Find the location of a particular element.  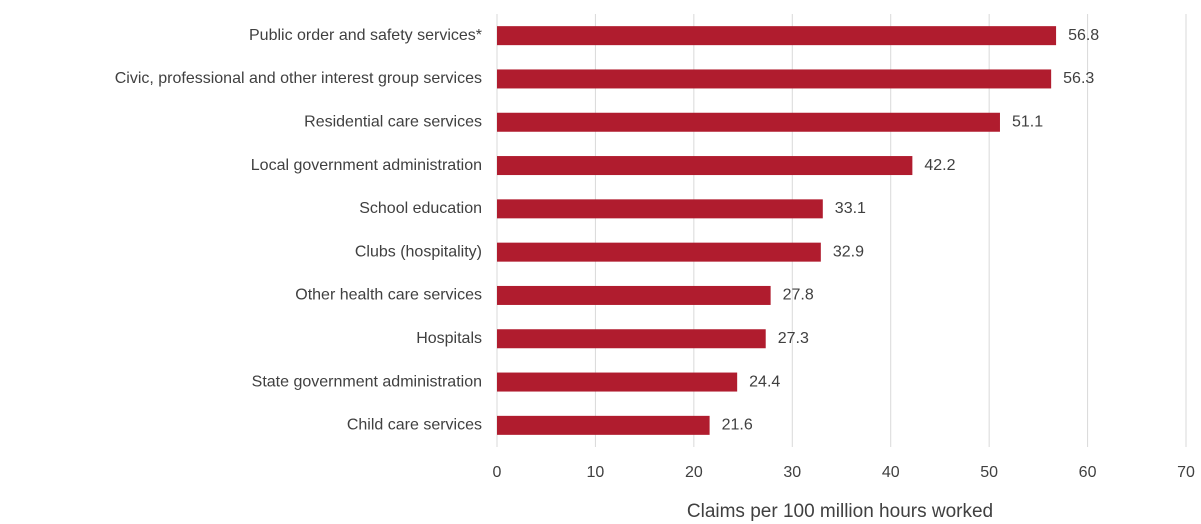

y-tick-label: Clubs (hospitality) is located at coordinates (418, 251).